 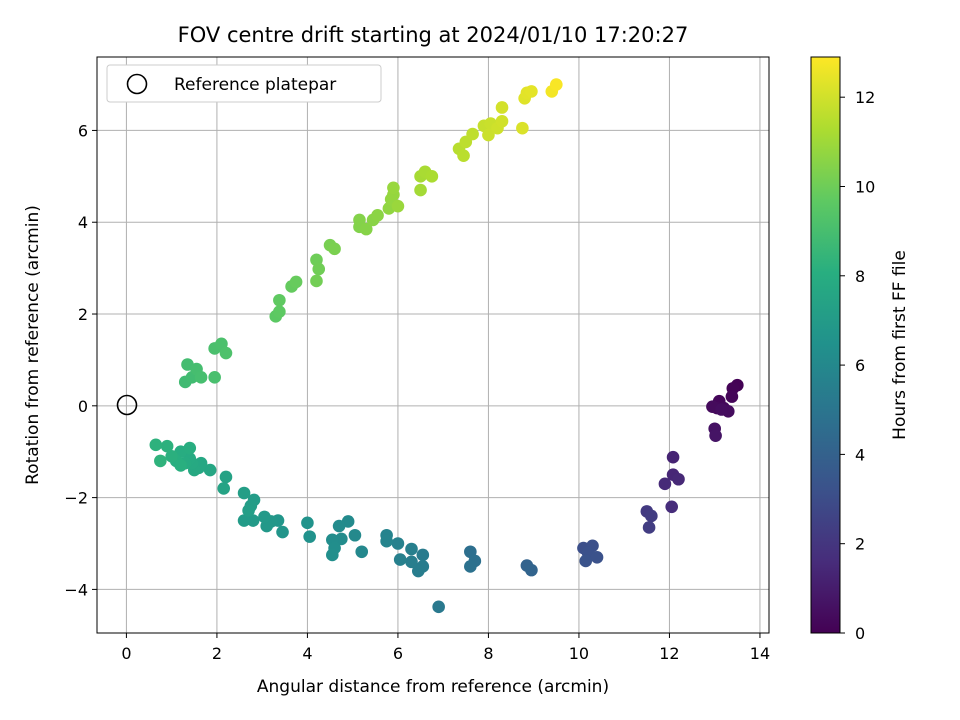 I want to click on x-tick-label: 2, so click(x=217, y=653).